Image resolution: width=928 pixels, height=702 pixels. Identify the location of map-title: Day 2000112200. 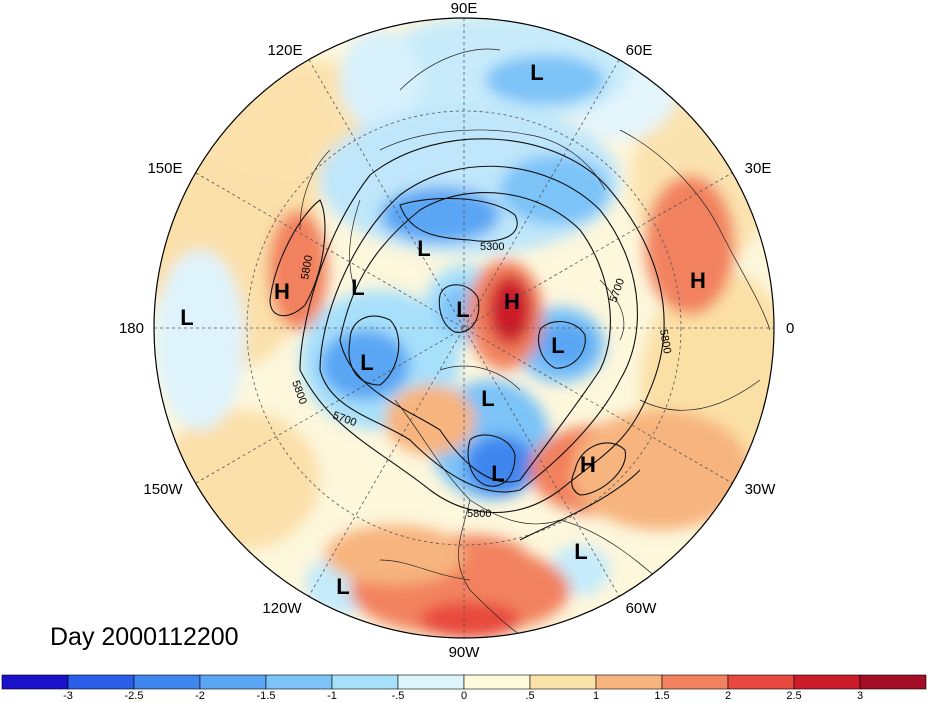
(144, 637).